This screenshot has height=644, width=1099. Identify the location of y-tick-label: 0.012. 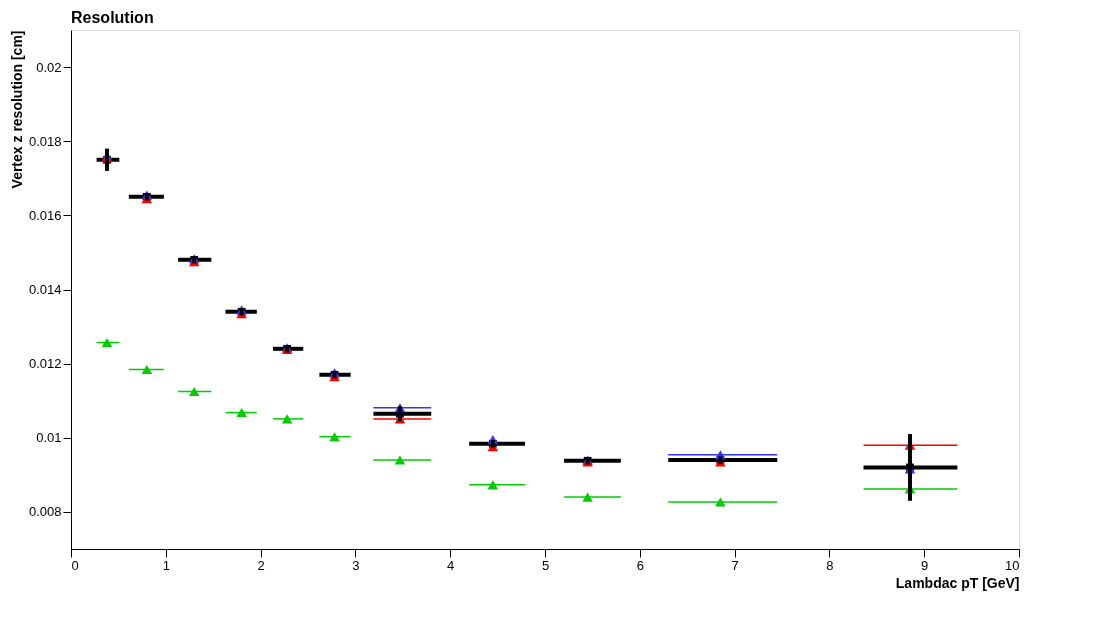
(45, 364).